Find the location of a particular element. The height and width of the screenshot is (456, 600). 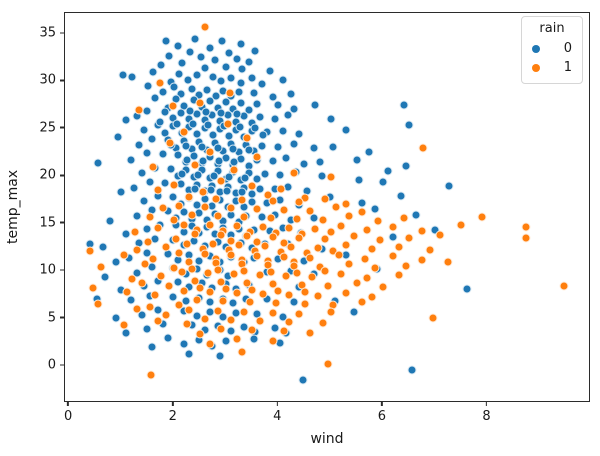

y-tick-35: 35 is located at coordinates (52, 32).